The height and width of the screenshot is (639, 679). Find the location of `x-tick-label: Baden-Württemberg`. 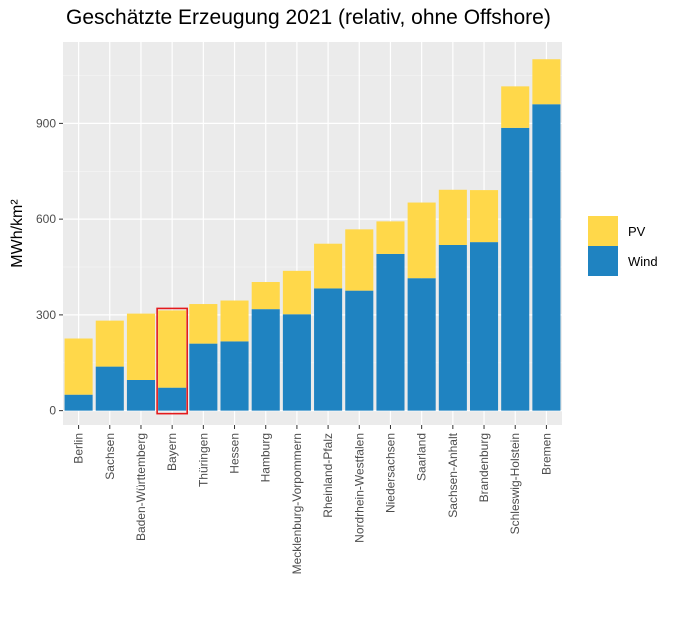

x-tick-label: Baden-Württemberg is located at coordinates (141, 487).